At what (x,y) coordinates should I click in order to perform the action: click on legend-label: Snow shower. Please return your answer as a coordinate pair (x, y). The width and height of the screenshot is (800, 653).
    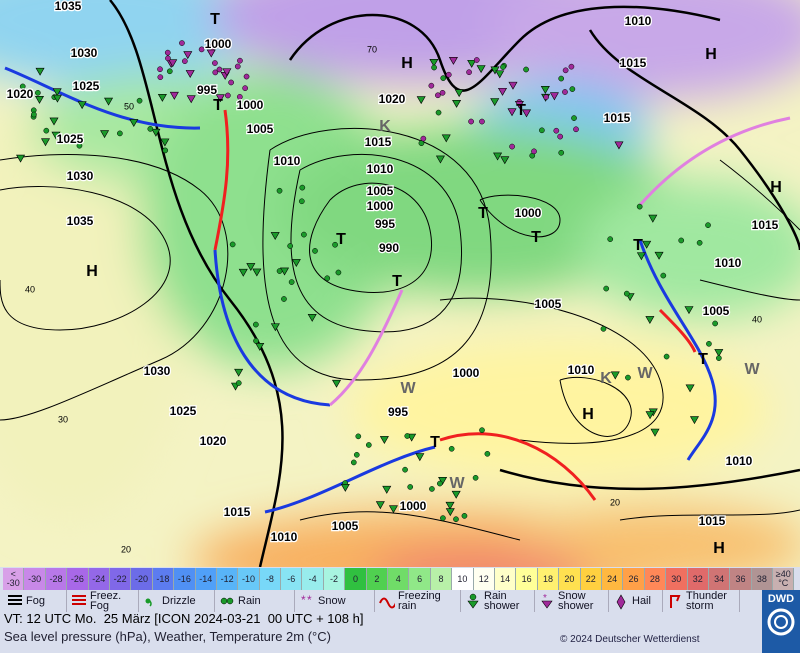
    Looking at the image, I should click on (576, 601).